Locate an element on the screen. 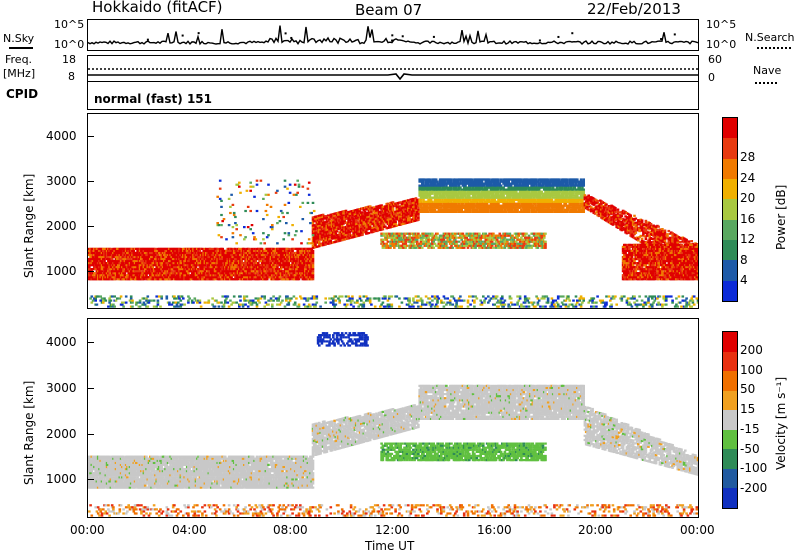  nave-legend-line is located at coordinates (766, 83).